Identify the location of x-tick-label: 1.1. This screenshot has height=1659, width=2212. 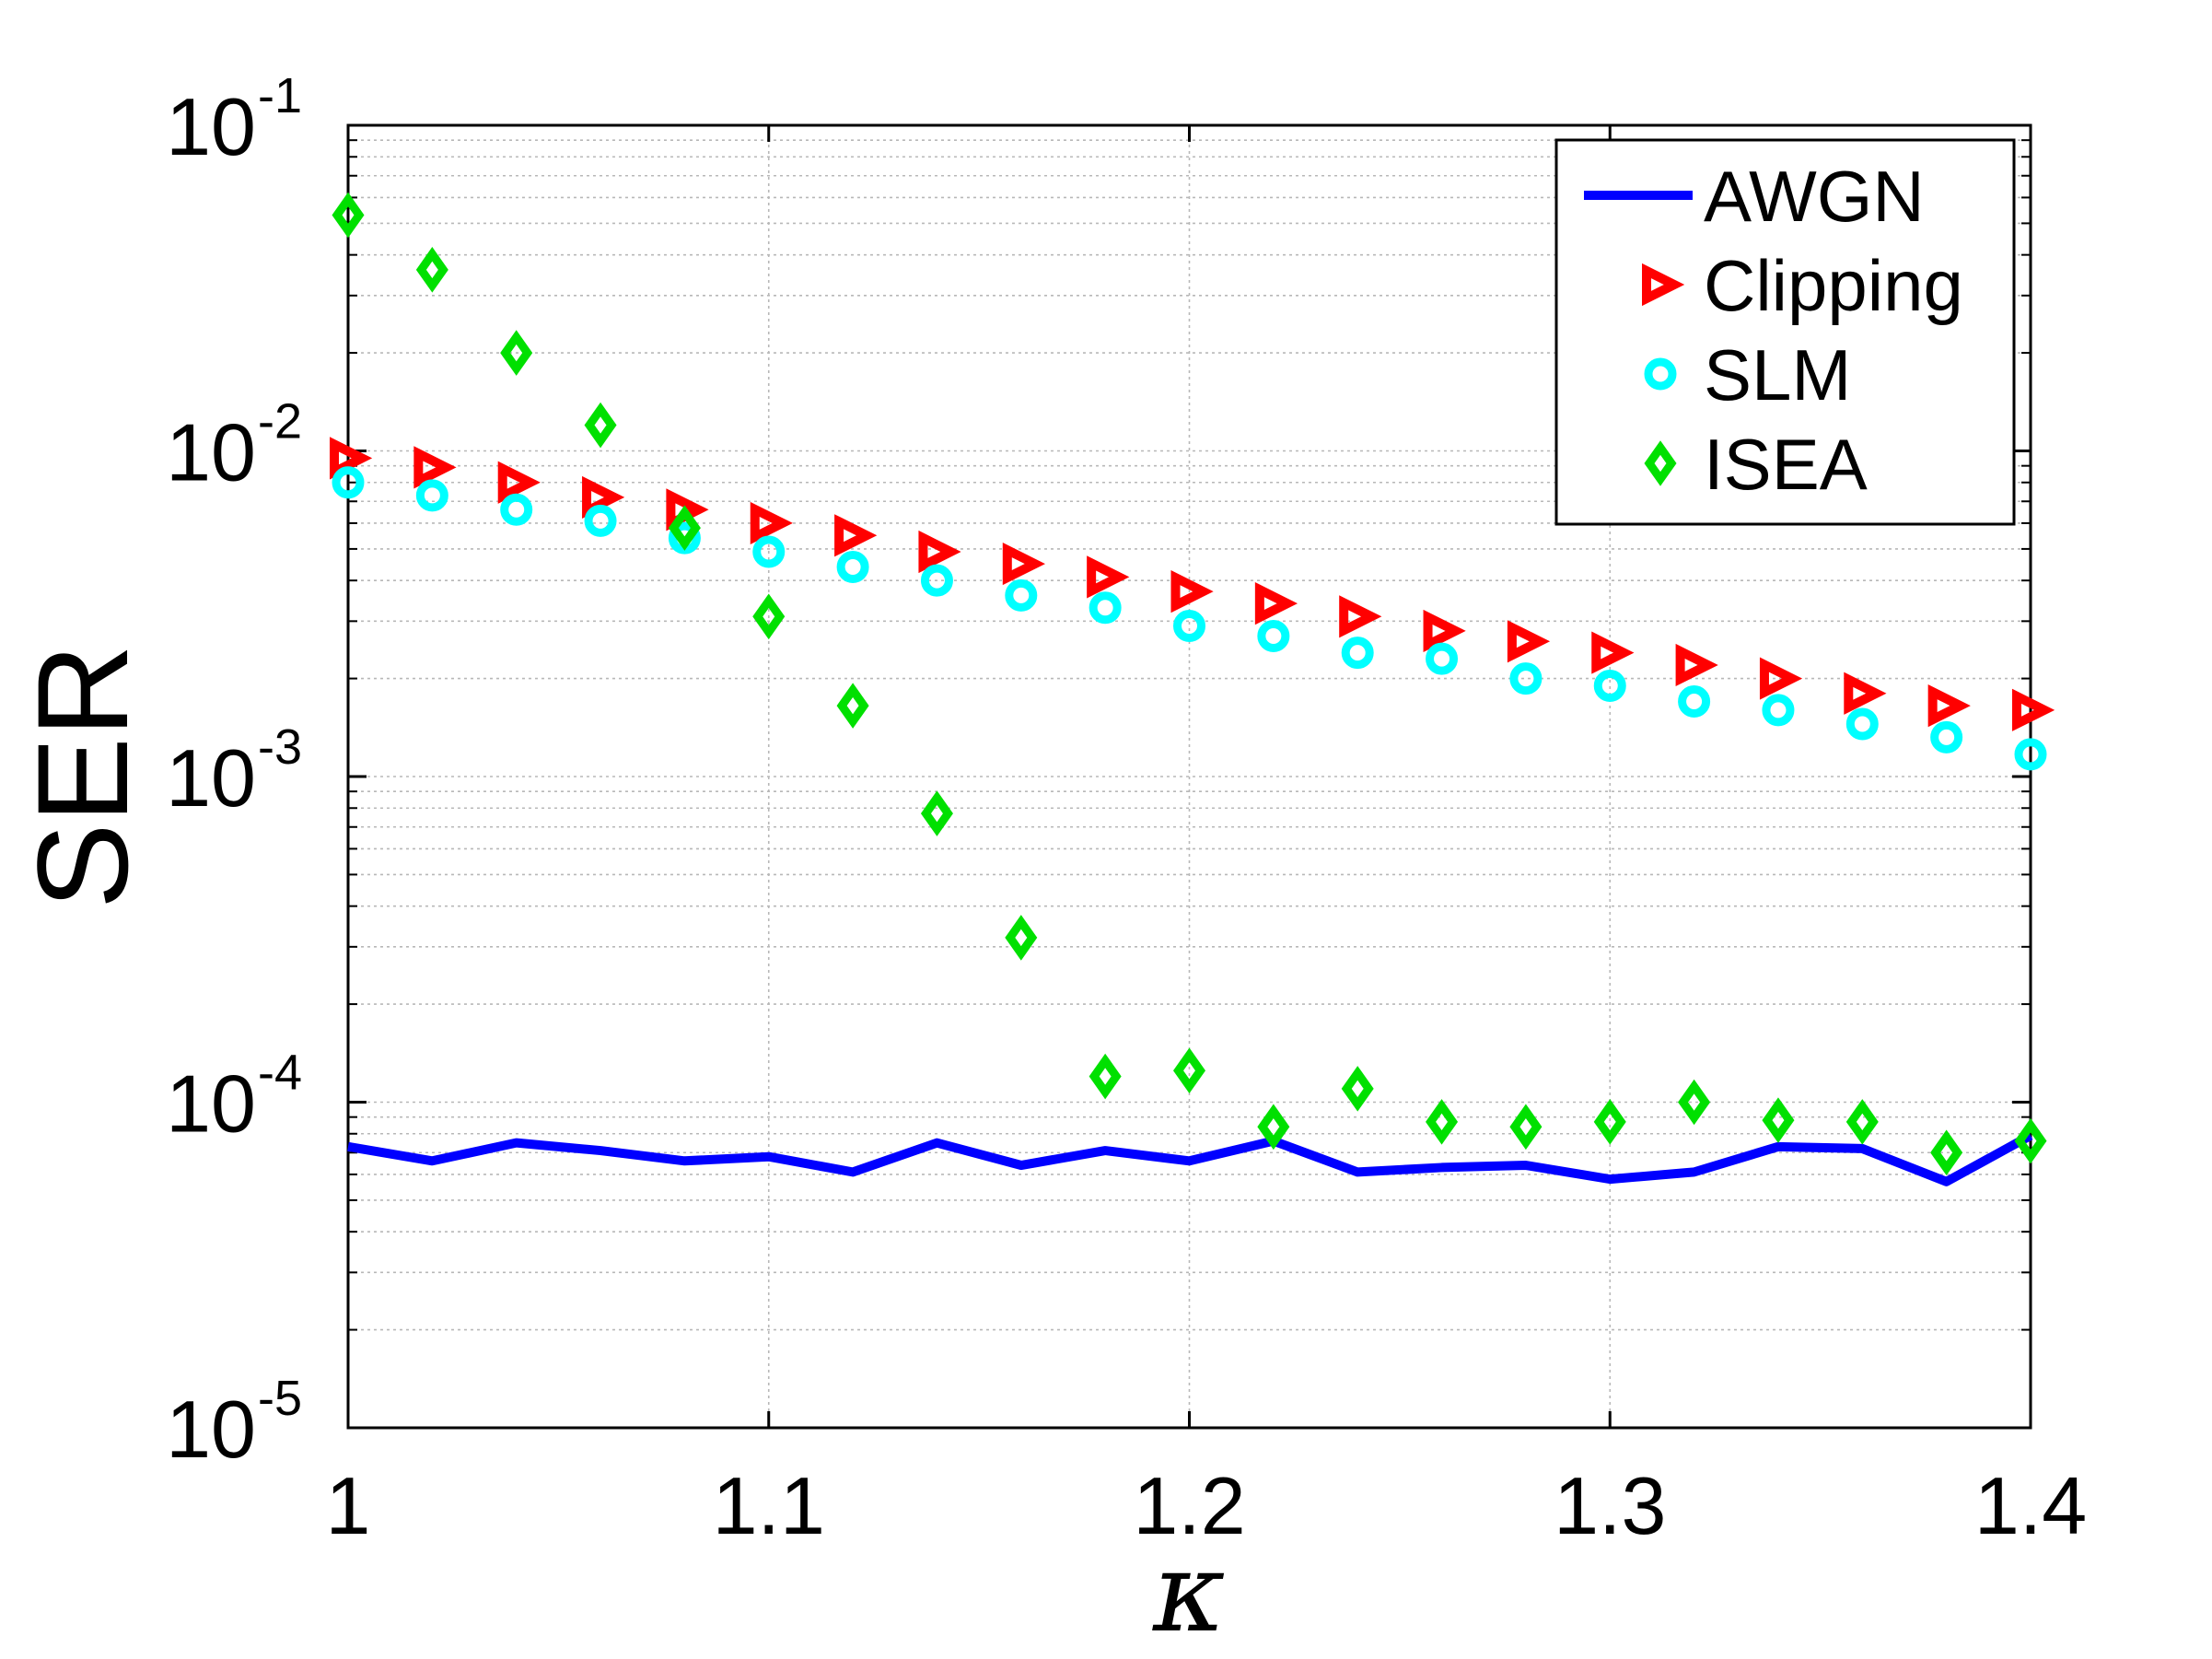
(769, 1505).